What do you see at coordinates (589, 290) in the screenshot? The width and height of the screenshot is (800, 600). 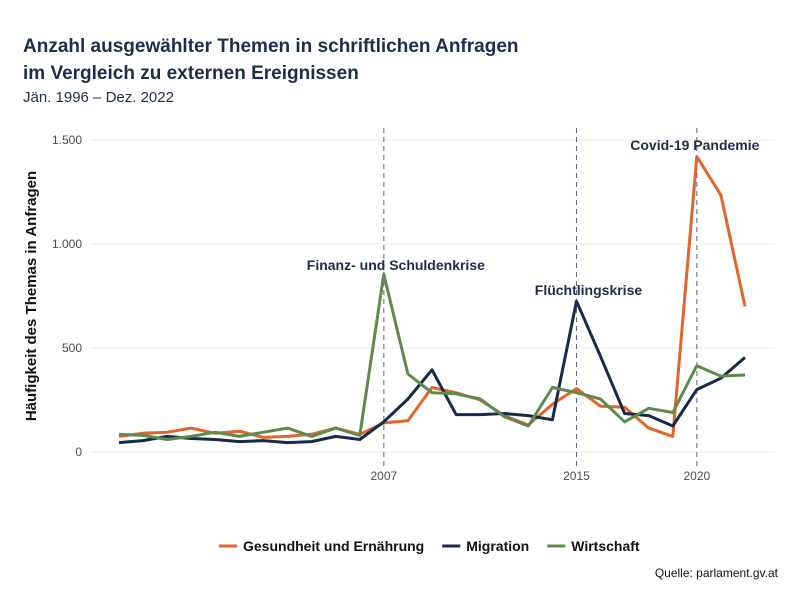 I see `event-label: Flüchtlingskrise` at bounding box center [589, 290].